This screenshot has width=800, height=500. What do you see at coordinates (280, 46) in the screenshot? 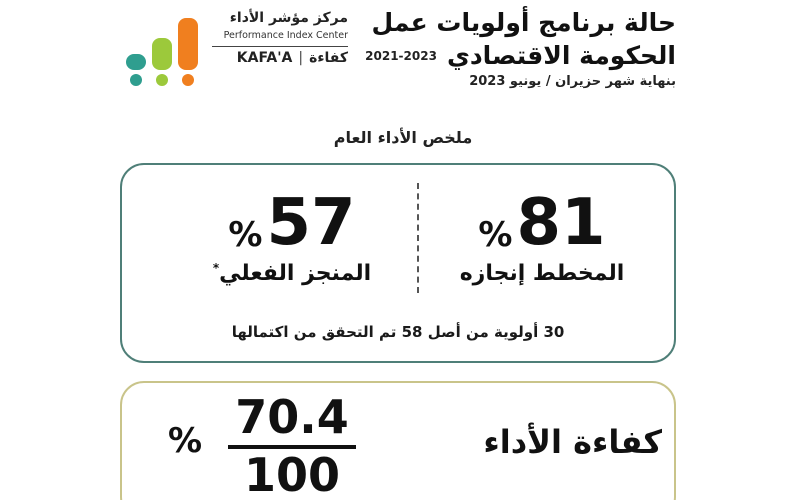
I see `logo-rule` at bounding box center [280, 46].